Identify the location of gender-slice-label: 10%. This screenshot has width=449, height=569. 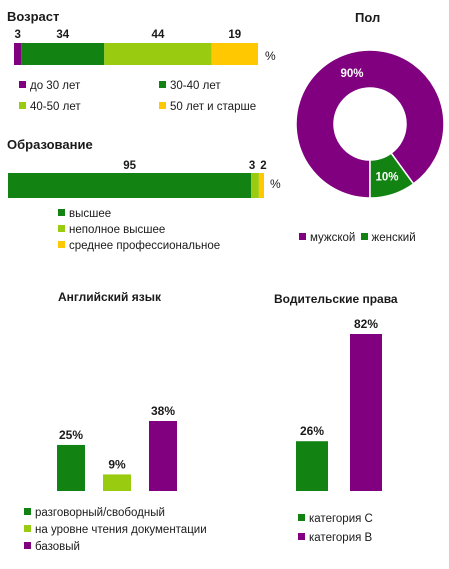
(386, 177).